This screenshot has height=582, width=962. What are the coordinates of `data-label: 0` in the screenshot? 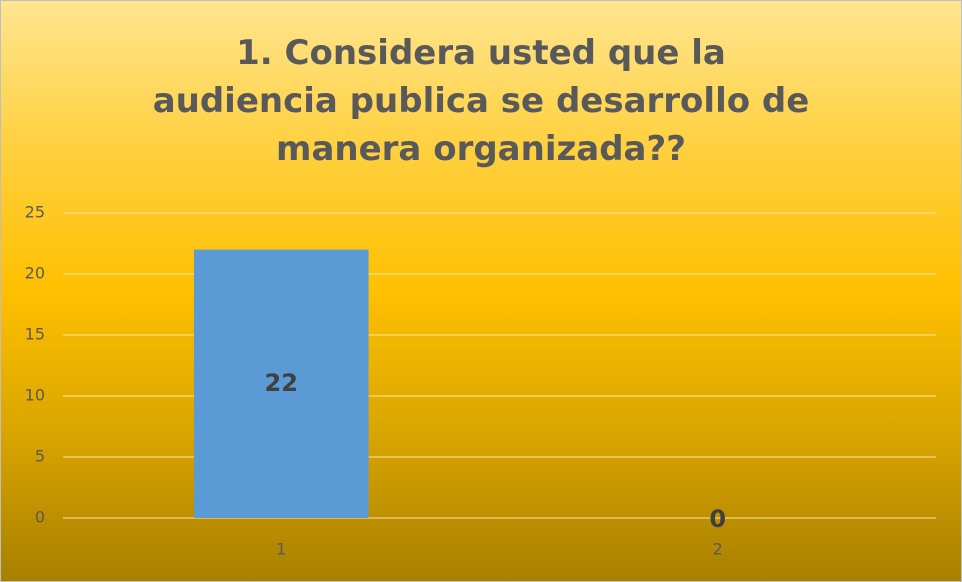 It's located at (717, 519).